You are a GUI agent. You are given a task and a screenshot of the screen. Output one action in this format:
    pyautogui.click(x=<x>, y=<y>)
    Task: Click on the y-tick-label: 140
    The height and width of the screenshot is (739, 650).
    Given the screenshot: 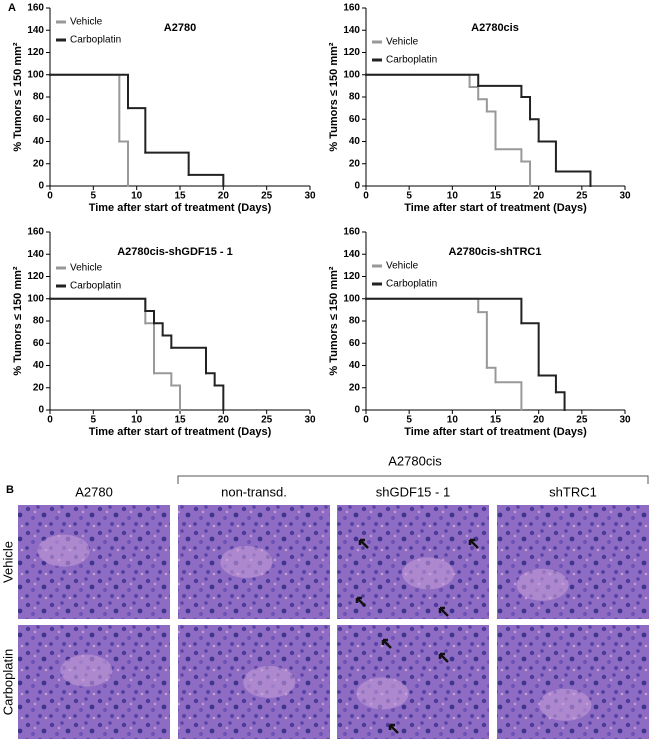 What is the action you would take?
    pyautogui.click(x=351, y=254)
    